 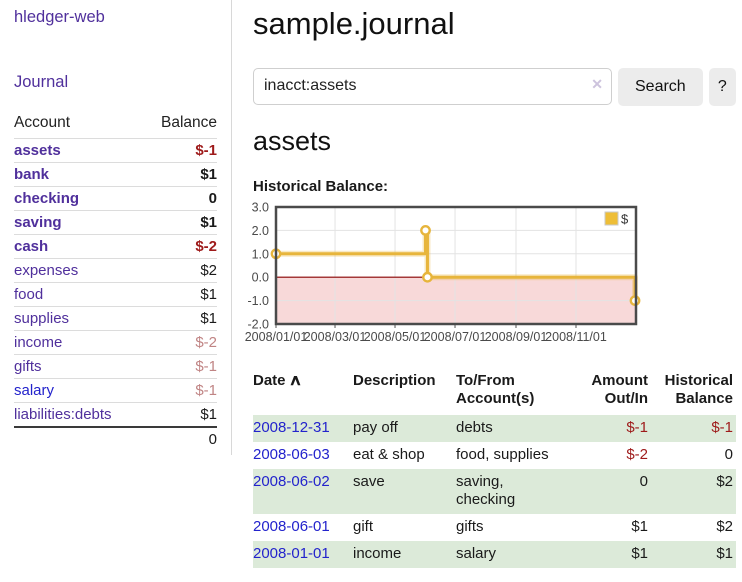 What do you see at coordinates (38, 342) in the screenshot?
I see `account-link-income: income` at bounding box center [38, 342].